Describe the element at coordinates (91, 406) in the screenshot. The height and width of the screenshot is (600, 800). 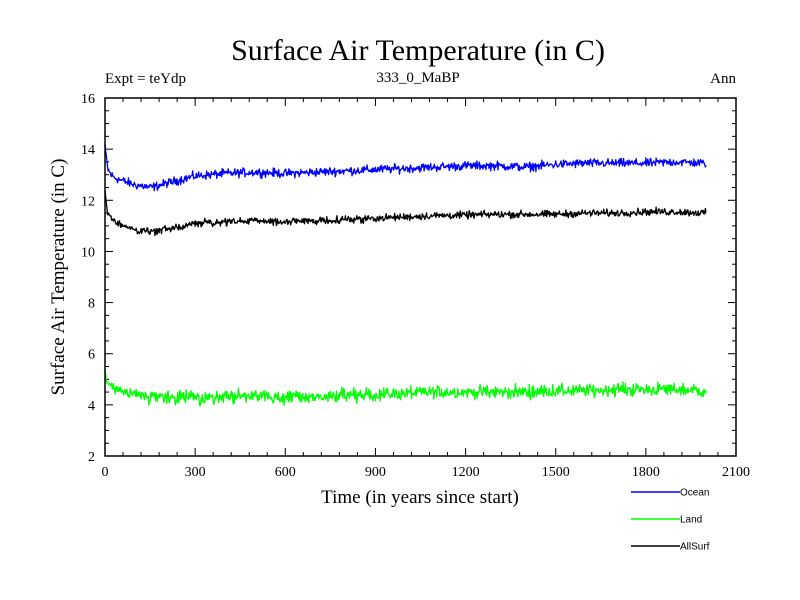
I see `y-tick-label: 4` at that location.